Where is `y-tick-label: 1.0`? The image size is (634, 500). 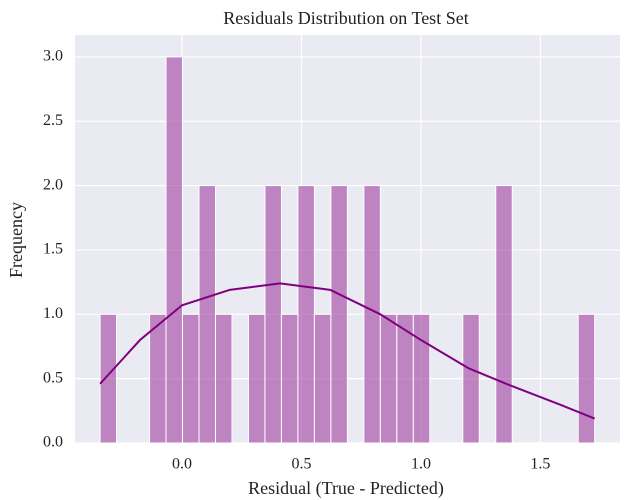
y-tick-label: 1.0 is located at coordinates (53, 313).